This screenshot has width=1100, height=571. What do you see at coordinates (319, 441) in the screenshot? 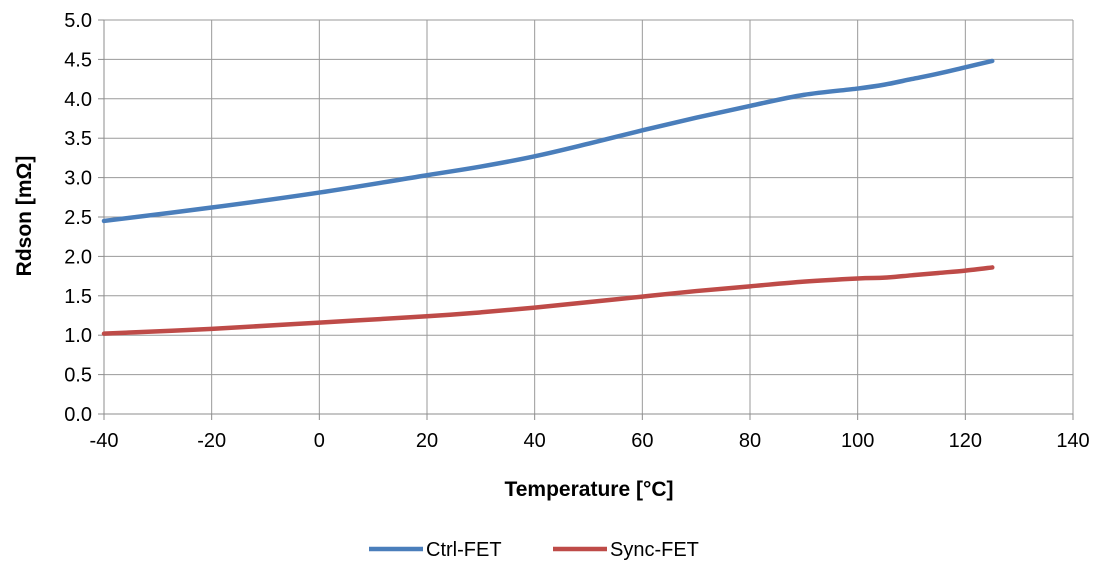
I see `x-tick-label: 0` at bounding box center [319, 441].